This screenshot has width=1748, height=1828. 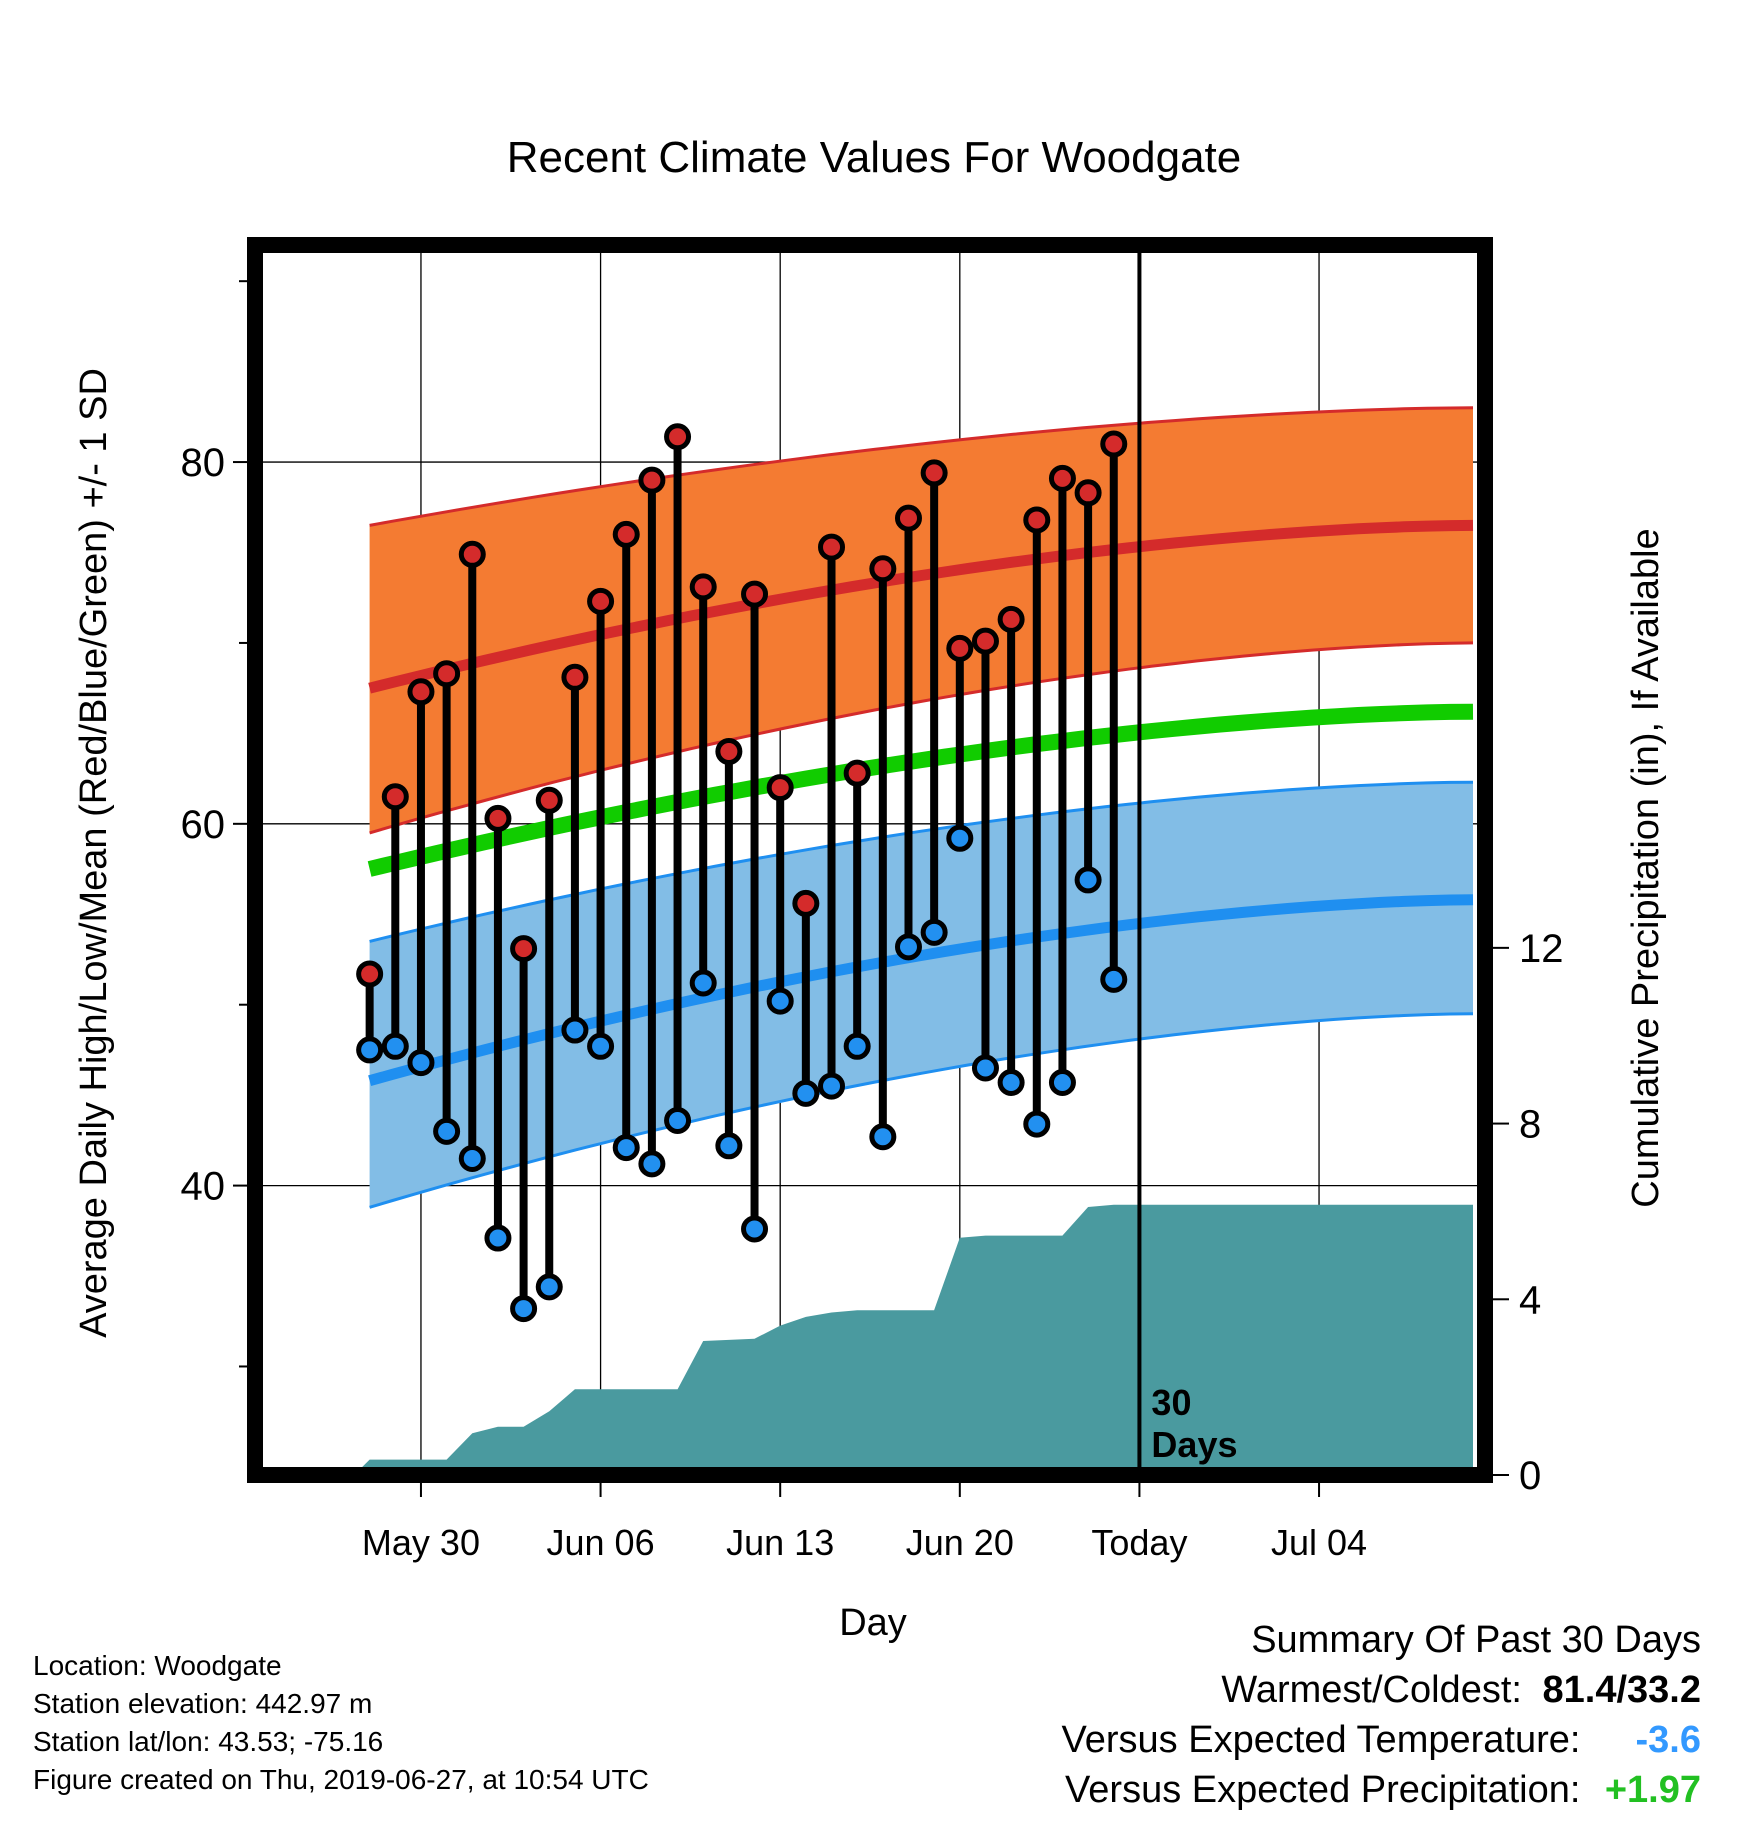 I want to click on summary-warm-cold: Warmest/Coldest: 81.4/33.2, so click(x=1381, y=1690).